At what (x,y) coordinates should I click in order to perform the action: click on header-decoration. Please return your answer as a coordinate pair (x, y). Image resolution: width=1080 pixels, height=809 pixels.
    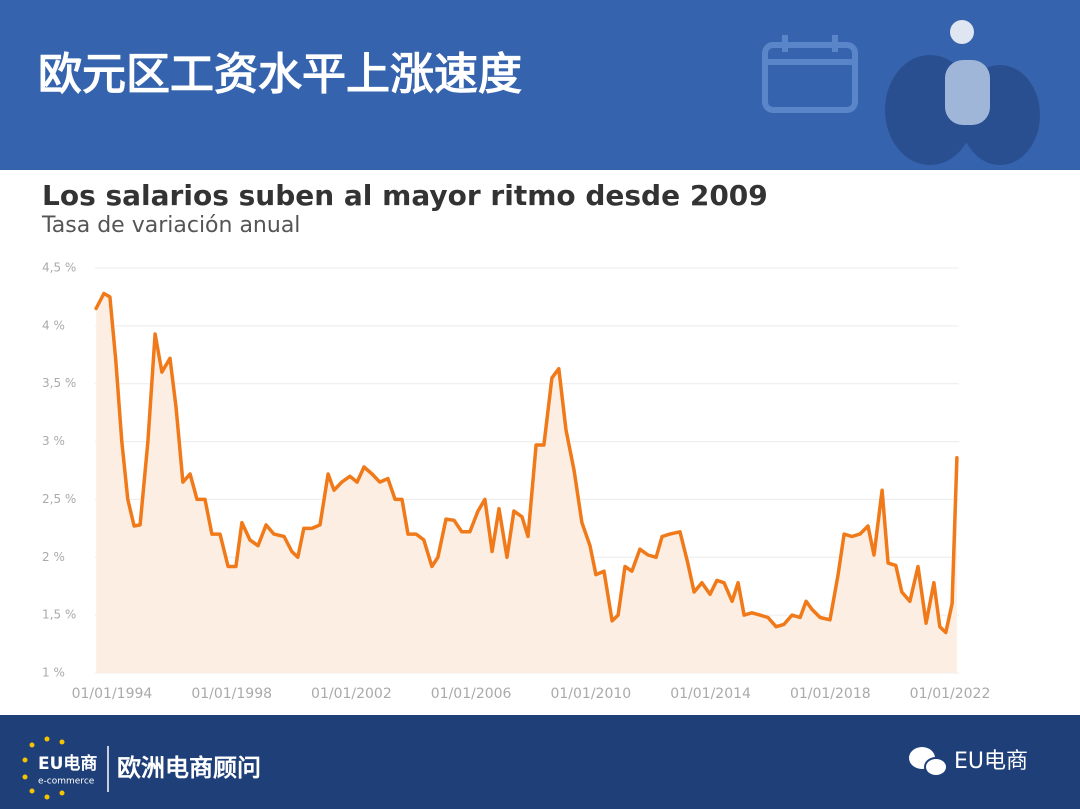
    Looking at the image, I should click on (901, 92).